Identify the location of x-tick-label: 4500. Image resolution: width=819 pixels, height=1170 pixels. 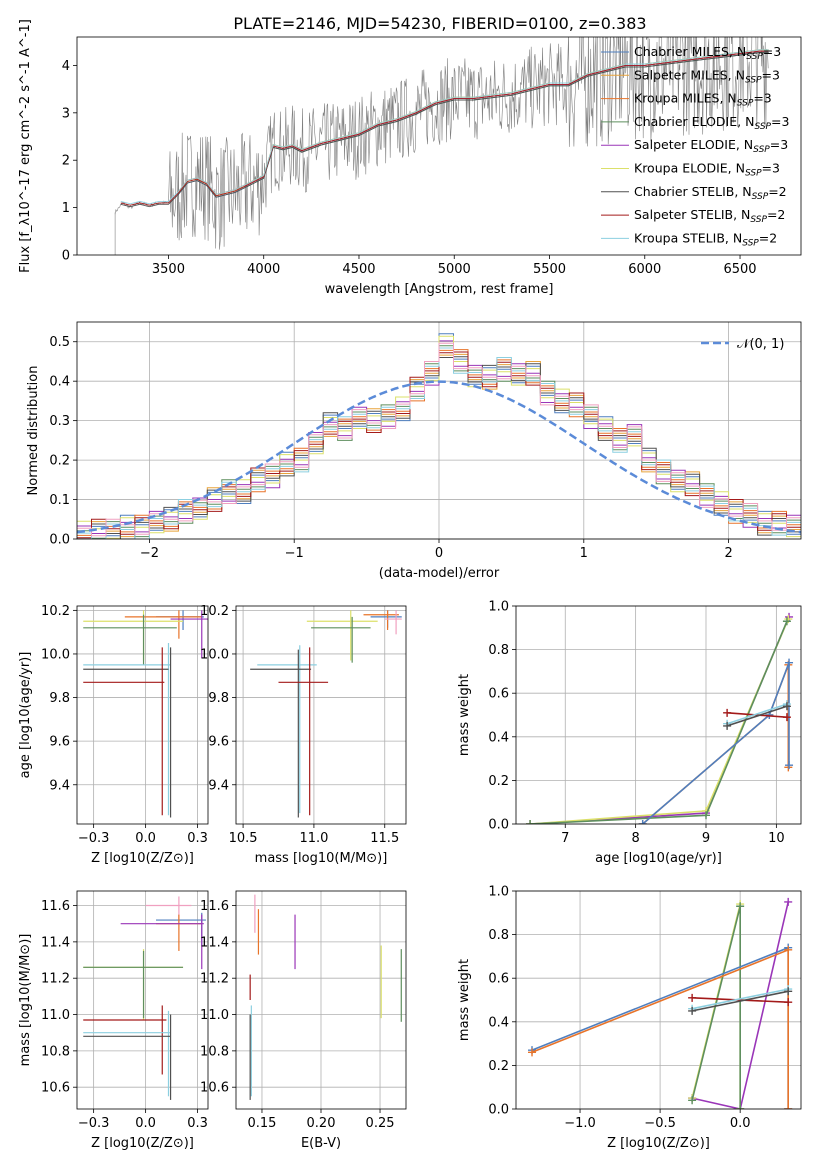
(358, 269).